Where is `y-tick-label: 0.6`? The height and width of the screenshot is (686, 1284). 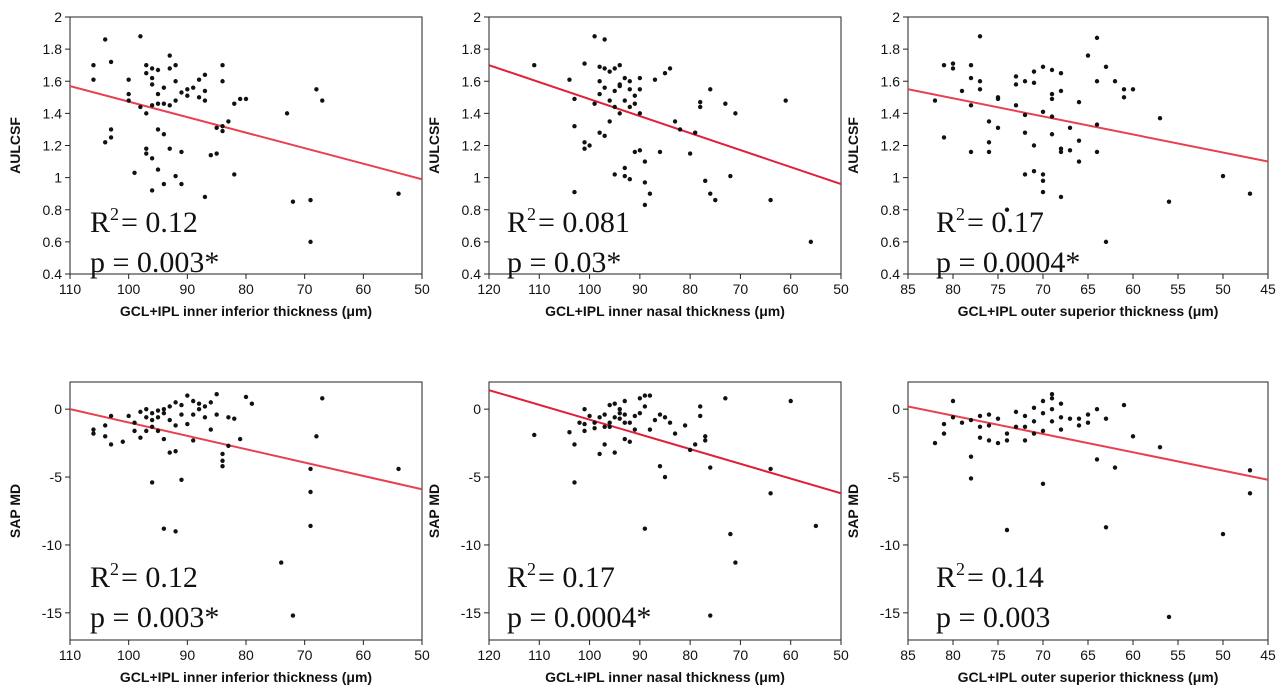 y-tick-label: 0.6 is located at coordinates (891, 242).